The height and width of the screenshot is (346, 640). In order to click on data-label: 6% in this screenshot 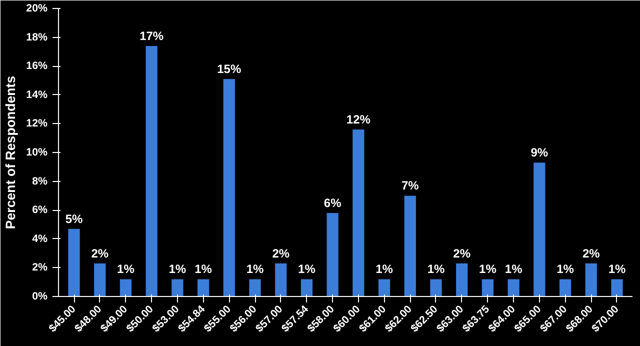, I will do `click(333, 203)`.